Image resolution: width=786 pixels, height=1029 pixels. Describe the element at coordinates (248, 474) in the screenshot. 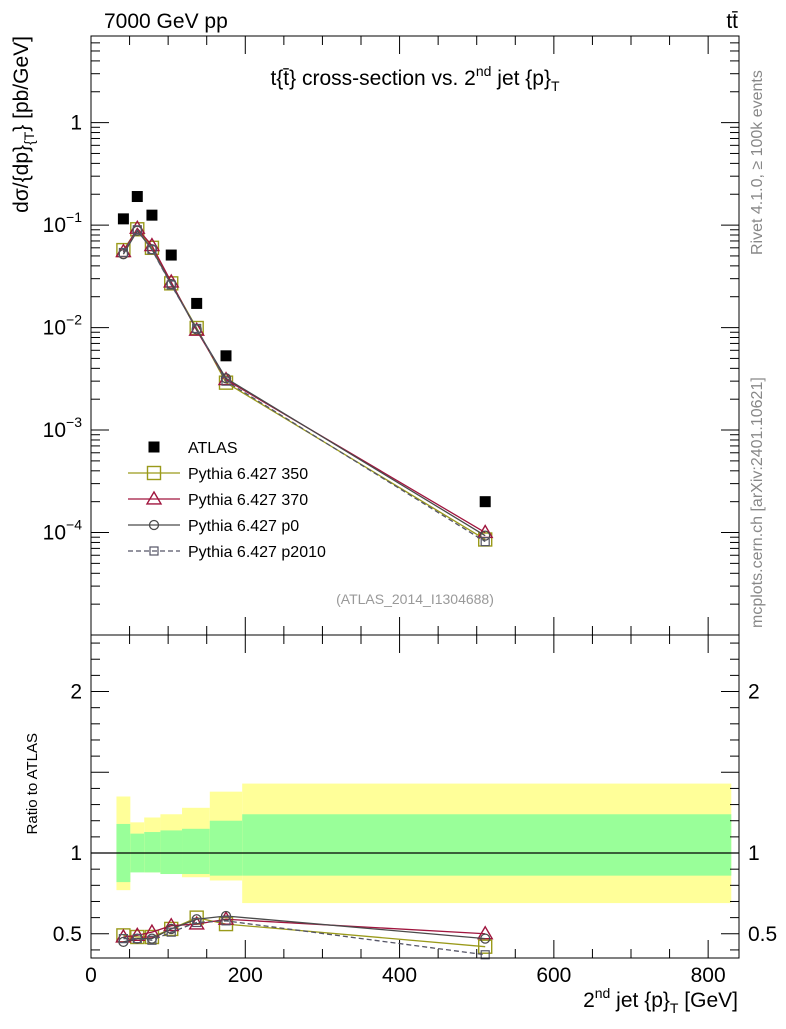

I see `legend-entry-label: Pythia 6.427 350` at that location.